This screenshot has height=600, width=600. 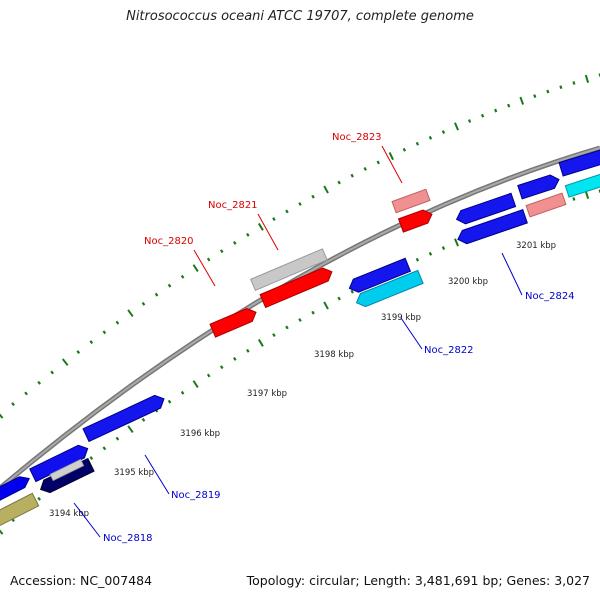 I want to click on gene-label: Noc_2823, so click(x=357, y=137).